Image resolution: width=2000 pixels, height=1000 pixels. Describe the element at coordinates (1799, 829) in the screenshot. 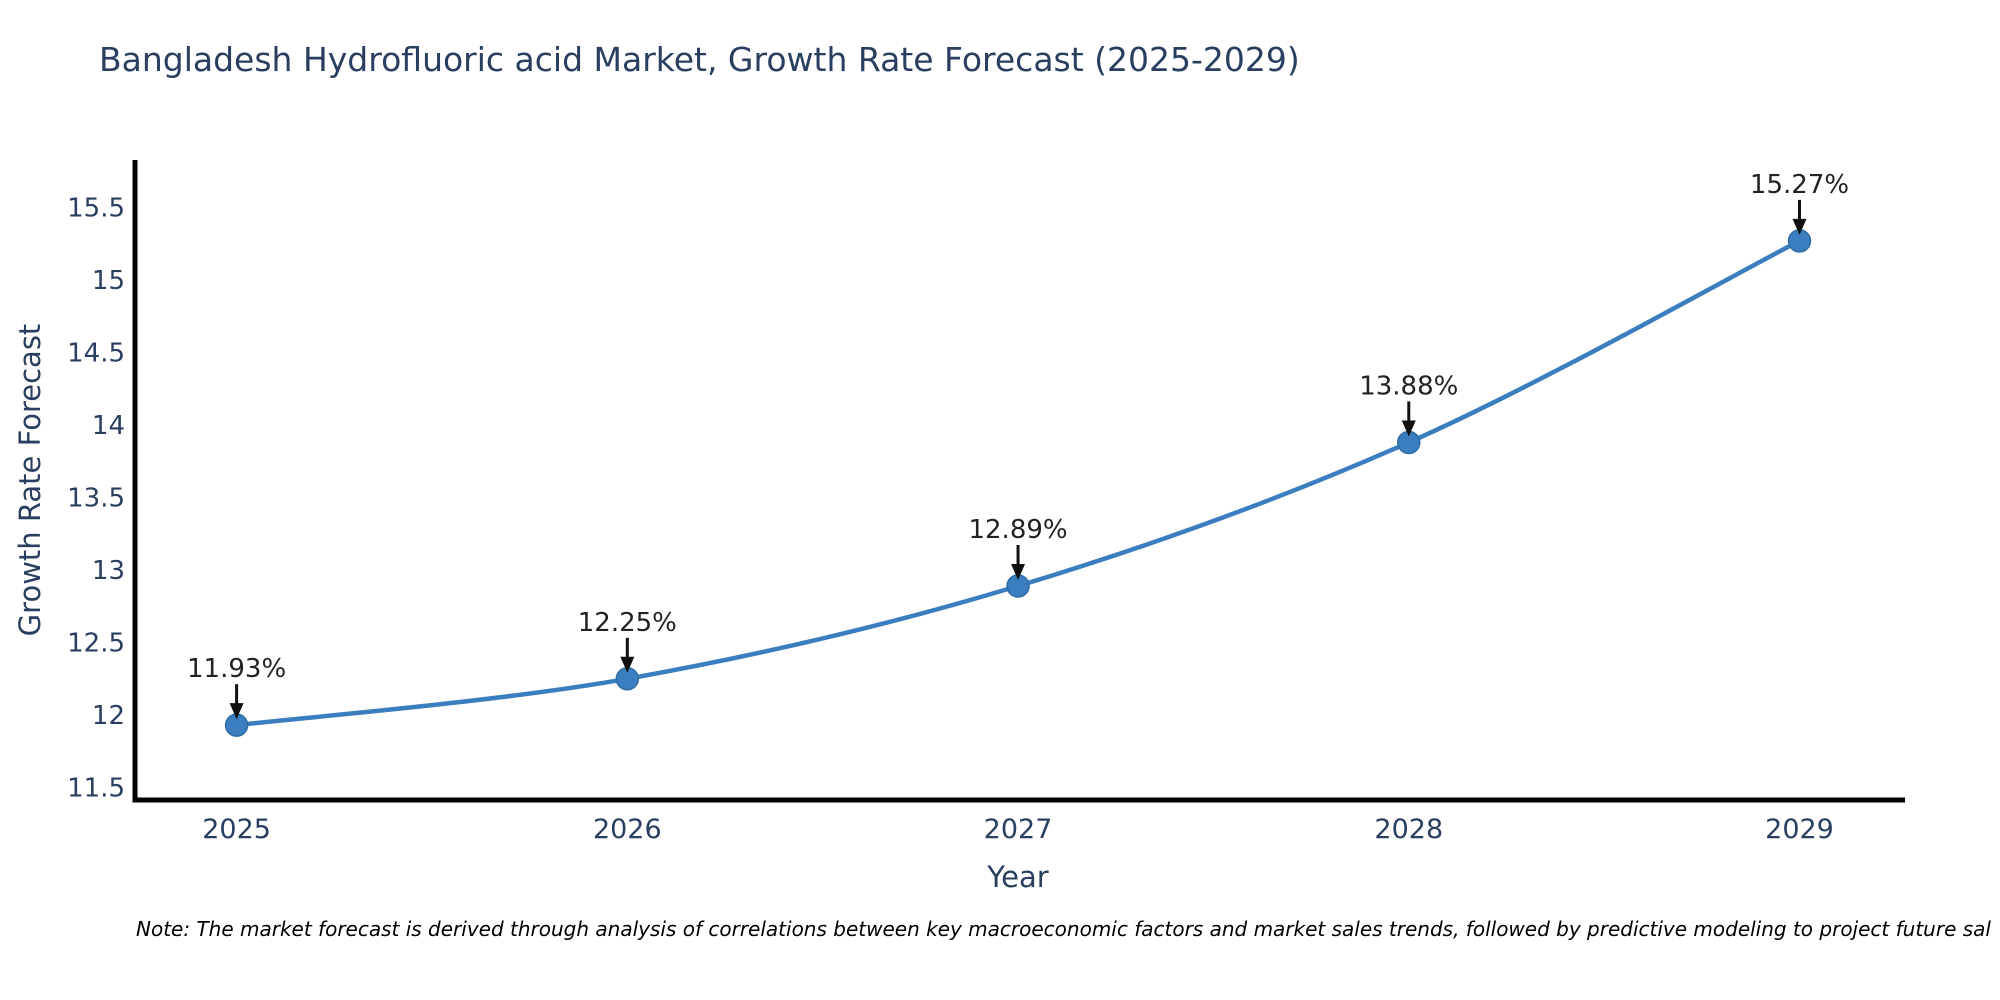

I see `x-tick-label: 2029` at that location.